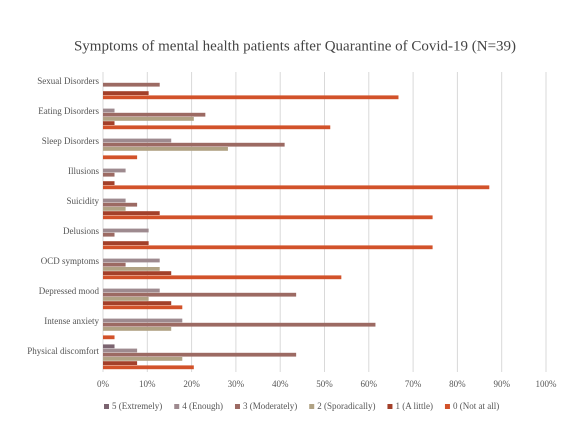  What do you see at coordinates (71, 321) in the screenshot?
I see `y-tick-label: Intense anxiety` at bounding box center [71, 321].